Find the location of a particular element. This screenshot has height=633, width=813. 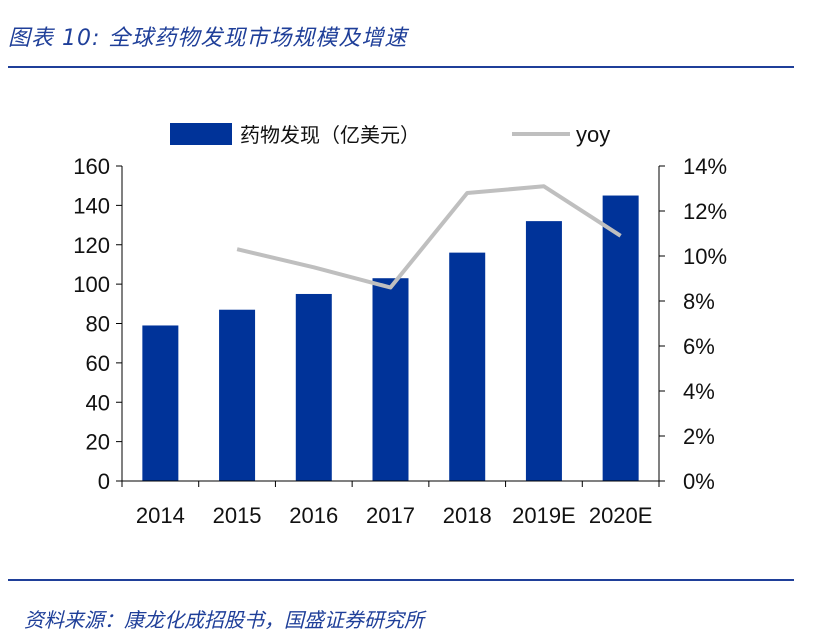

x-tick-label: 2019E is located at coordinates (544, 515).